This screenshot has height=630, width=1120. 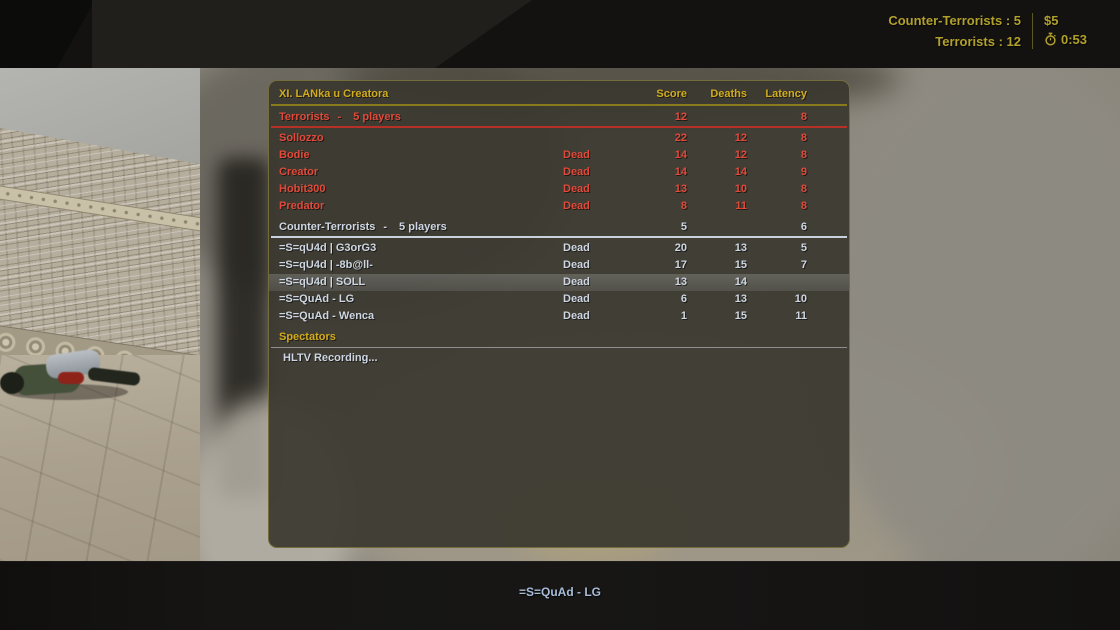 I want to click on player-score: 1, so click(x=683, y=316).